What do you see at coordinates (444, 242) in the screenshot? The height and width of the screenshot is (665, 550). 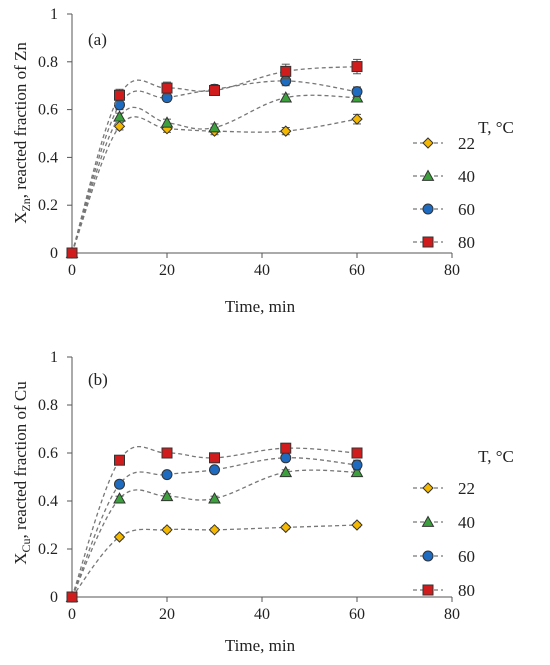 I see `legend-entry-80: 80` at bounding box center [444, 242].